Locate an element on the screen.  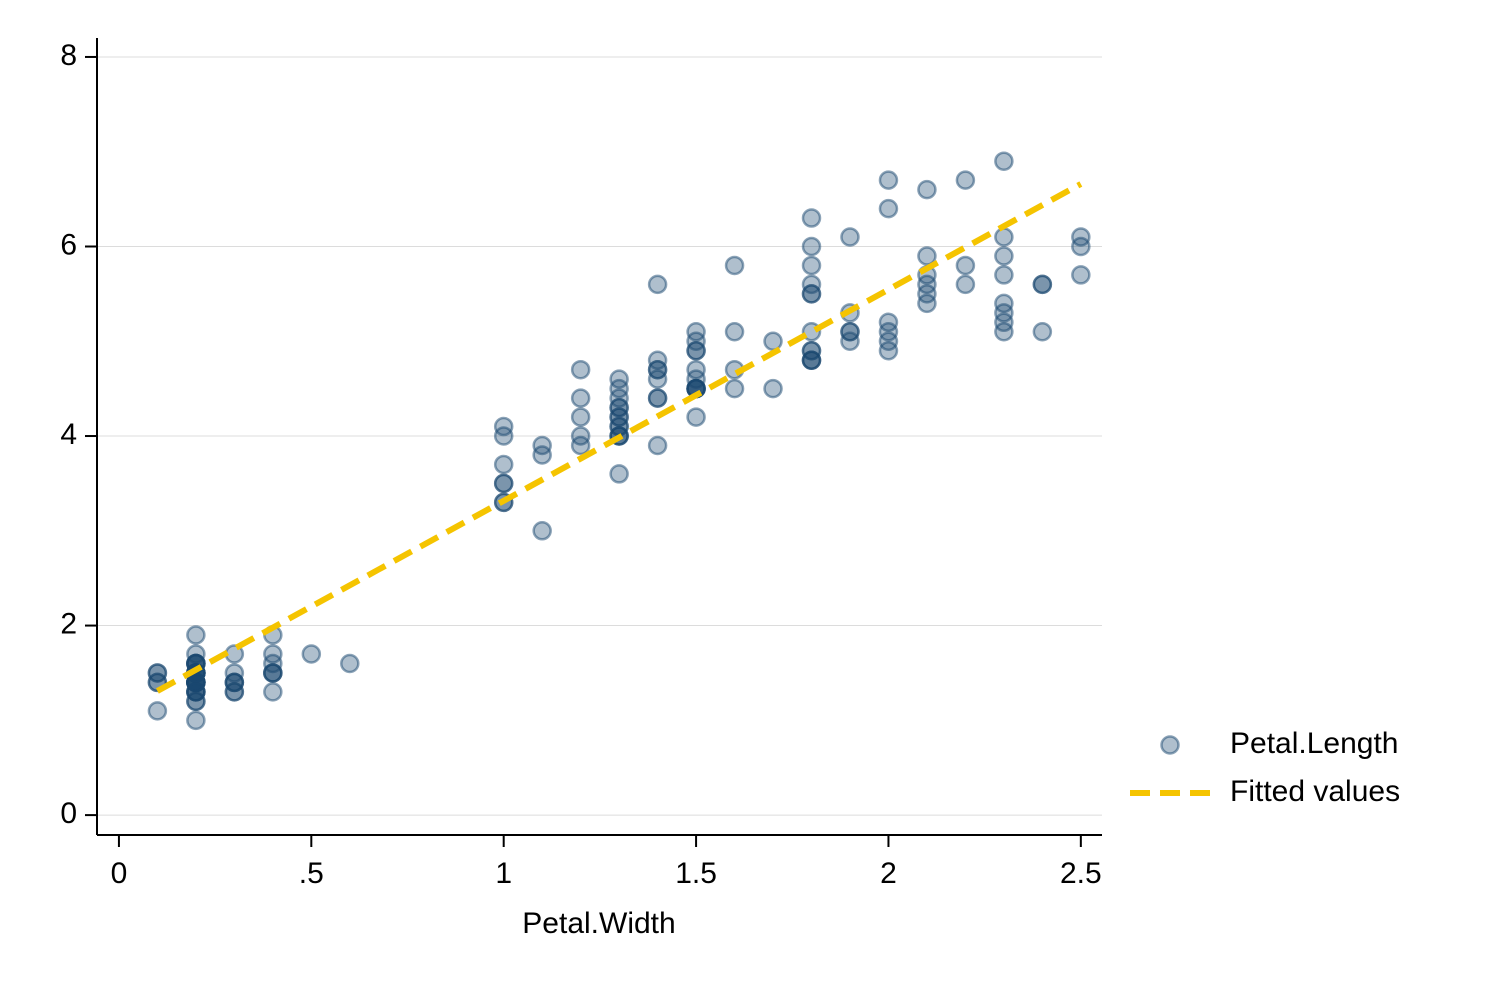
y-tick-label: 6 is located at coordinates (68, 244).